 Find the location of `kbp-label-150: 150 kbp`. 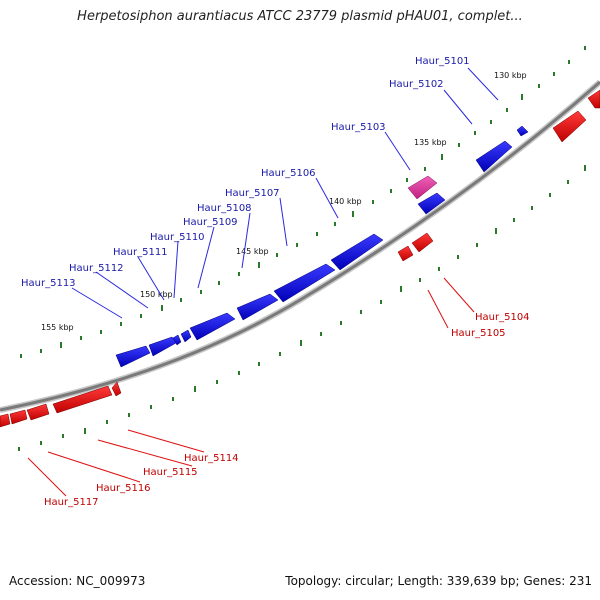

kbp-label-150: 150 kbp is located at coordinates (156, 294).